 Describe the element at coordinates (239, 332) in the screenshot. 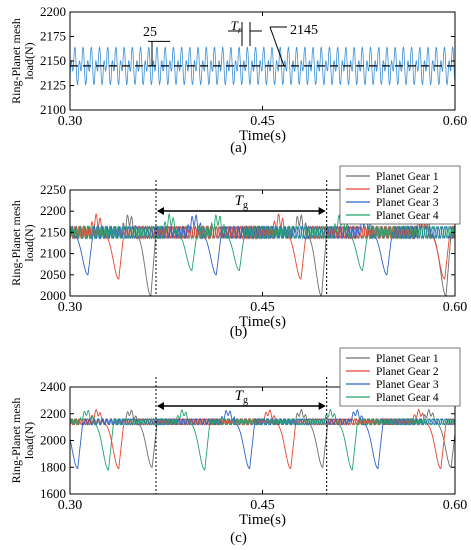

I see `panel-label: (b)` at that location.